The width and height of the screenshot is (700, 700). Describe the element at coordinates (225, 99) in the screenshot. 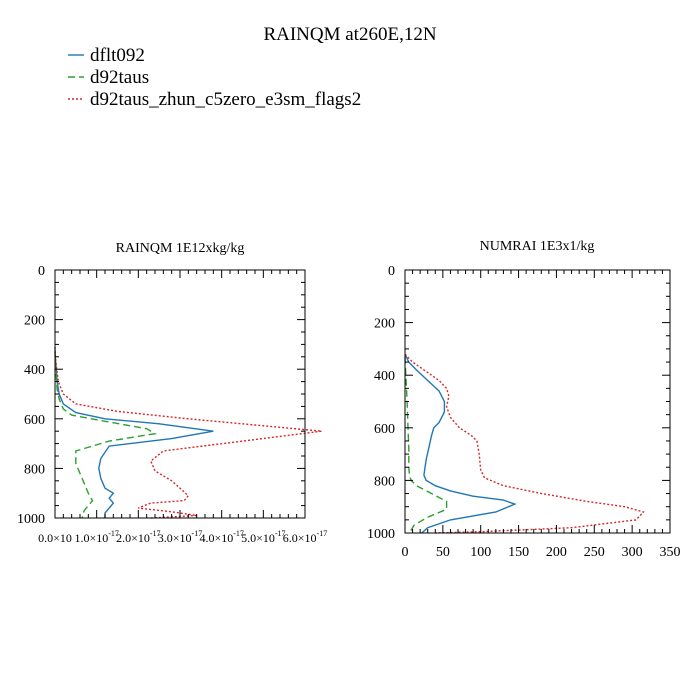

I see `legend-label-d92taus-zhun: d92taus_zhun_c5zero_e3sm_flags2` at that location.